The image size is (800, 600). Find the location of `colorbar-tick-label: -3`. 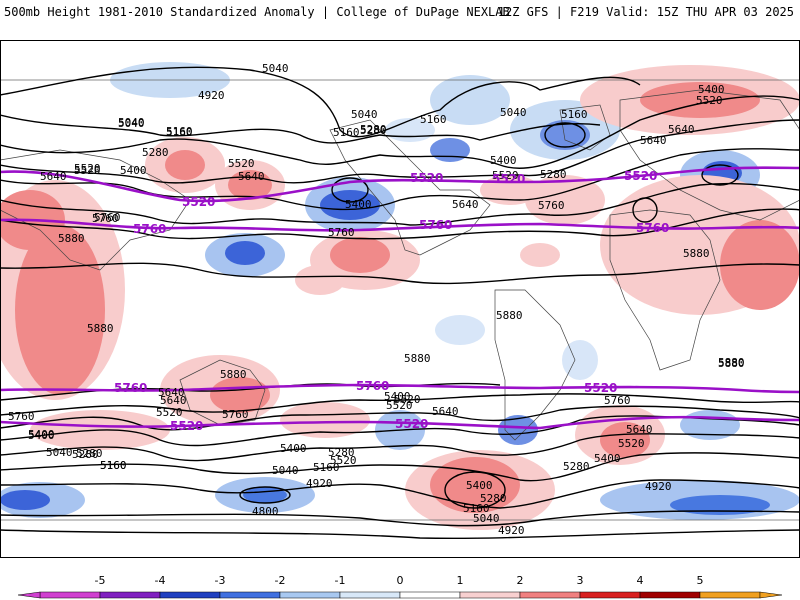

colorbar-tick-label: -3 is located at coordinates (220, 580).